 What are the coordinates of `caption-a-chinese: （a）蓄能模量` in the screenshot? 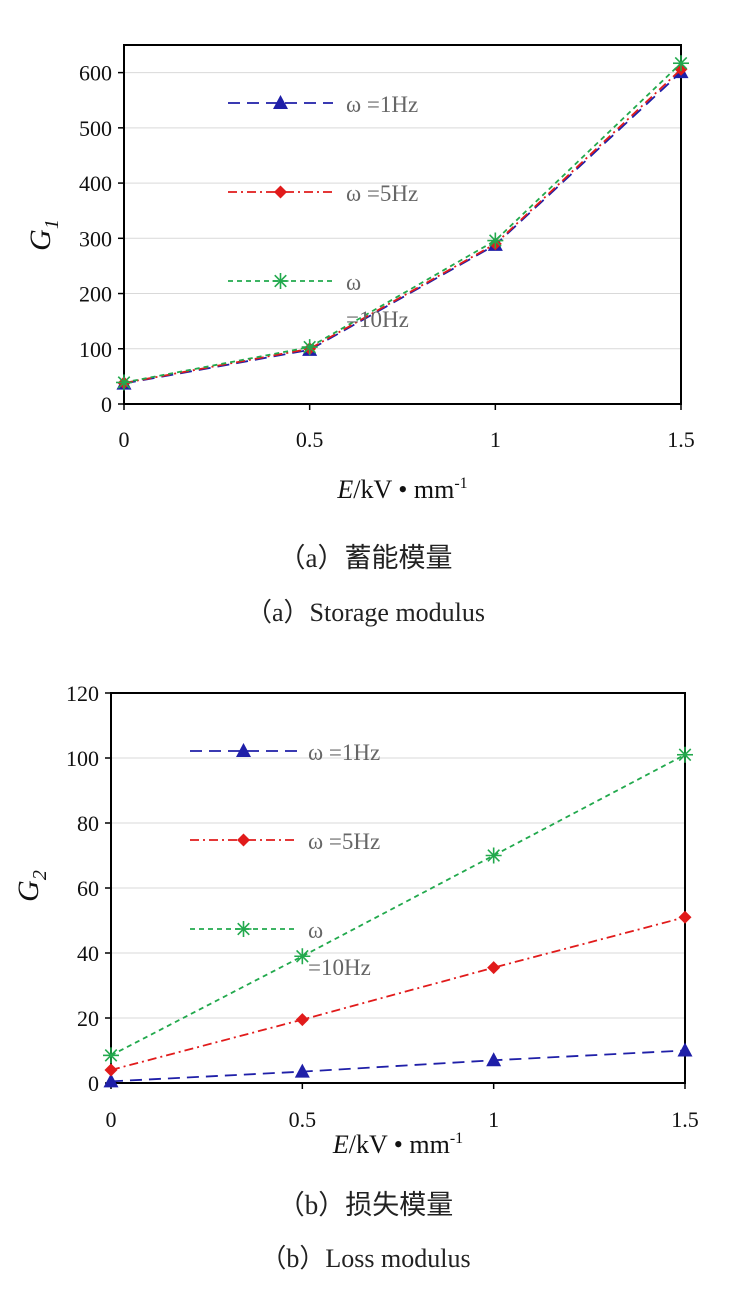 It's located at (365, 558).